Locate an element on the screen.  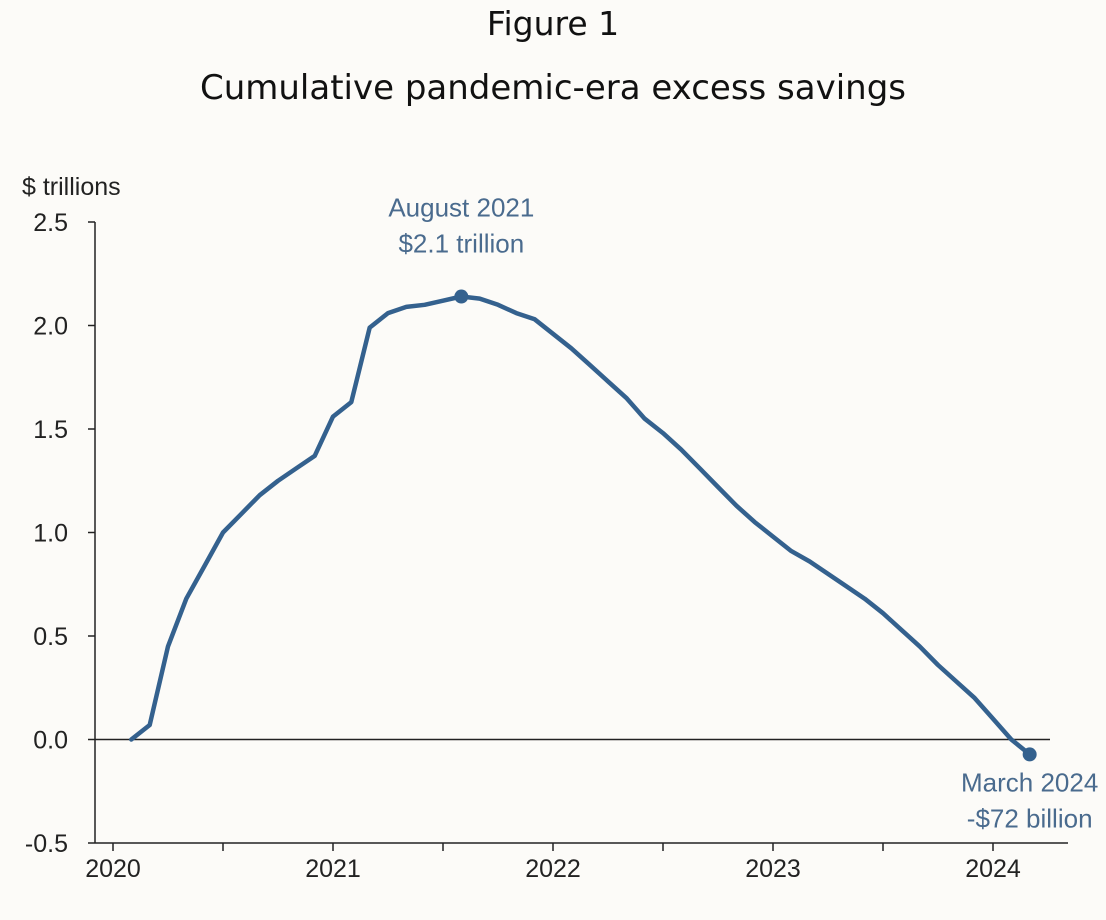
x-tick-label: 2021 is located at coordinates (333, 869).